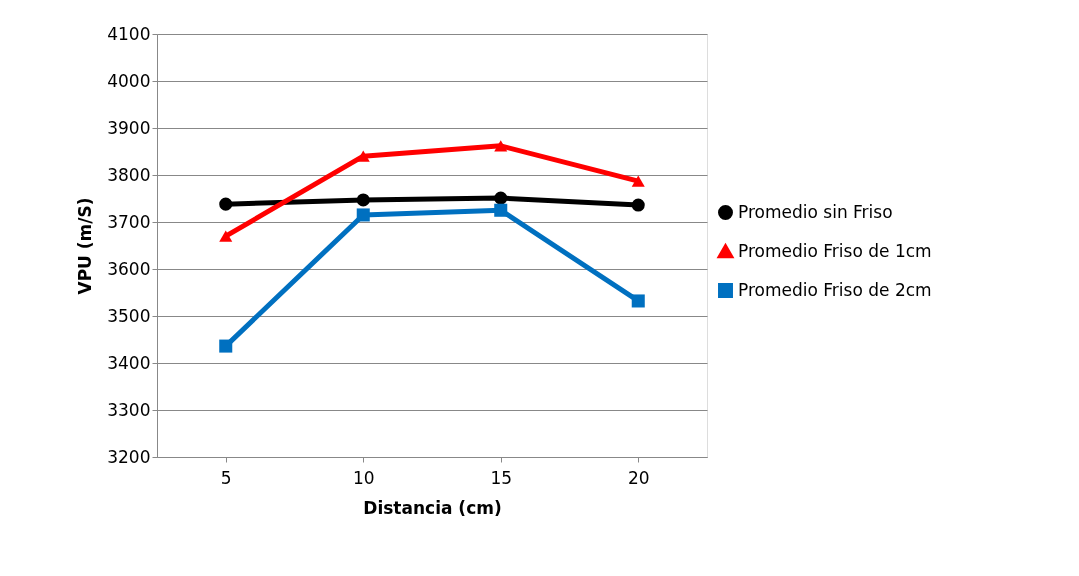  Describe the element at coordinates (129, 409) in the screenshot. I see `y-tick-label: 3300` at that location.